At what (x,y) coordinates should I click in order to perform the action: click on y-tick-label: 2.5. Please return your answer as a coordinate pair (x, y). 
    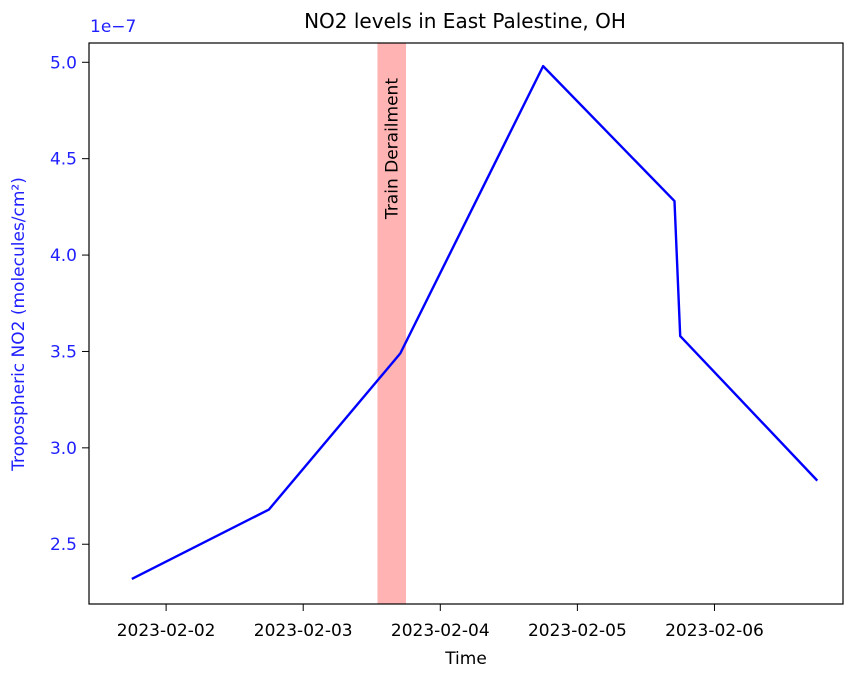
    Looking at the image, I should click on (63, 545).